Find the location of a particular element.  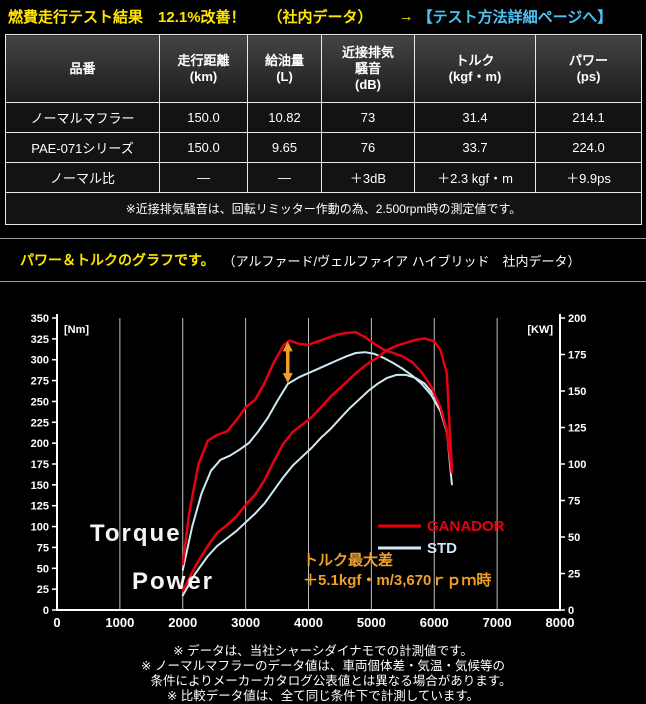

footnote-line: ※ データは、当社シャーシダイナモでの計測値です。 is located at coordinates (323, 651).